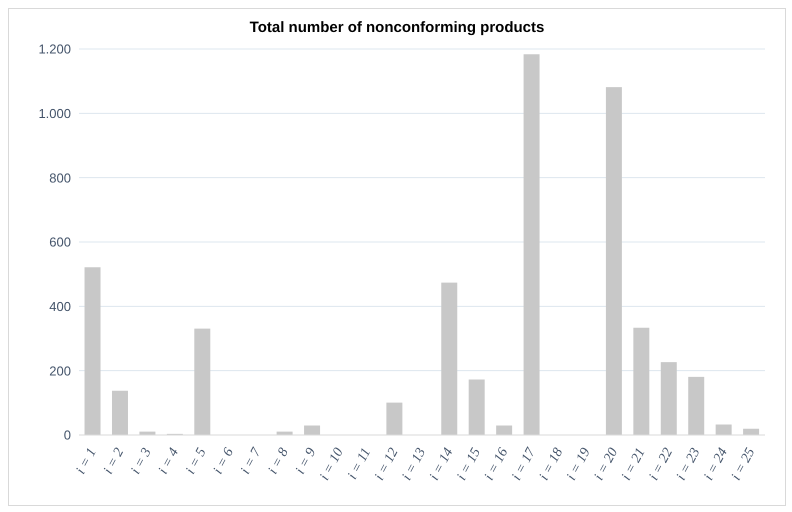  Describe the element at coordinates (497, 465) in the screenshot. I see `x-tick-label: i = 16` at that location.